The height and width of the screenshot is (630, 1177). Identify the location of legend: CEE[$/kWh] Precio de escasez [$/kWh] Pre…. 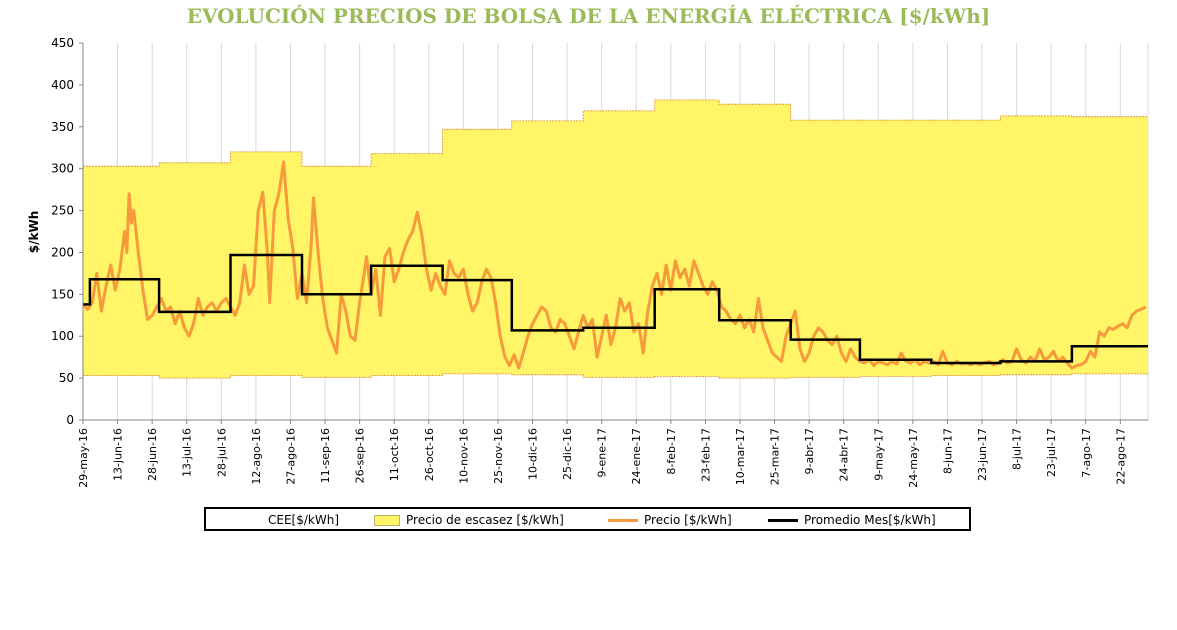
(587, 519).